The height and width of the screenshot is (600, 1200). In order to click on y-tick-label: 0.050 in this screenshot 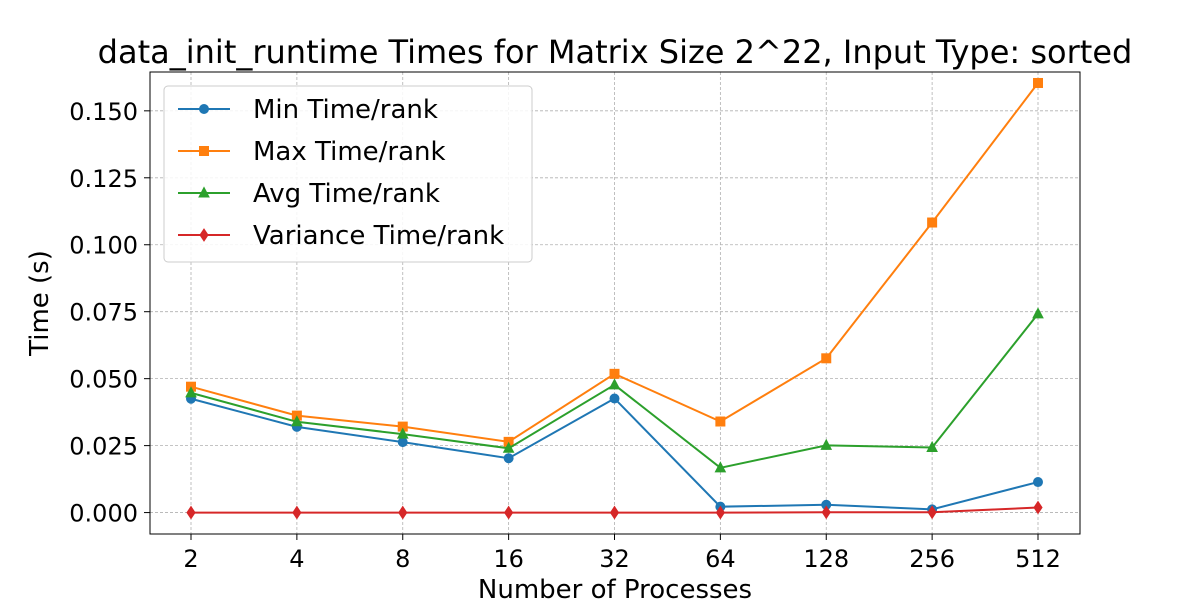, I will do `click(103, 380)`.